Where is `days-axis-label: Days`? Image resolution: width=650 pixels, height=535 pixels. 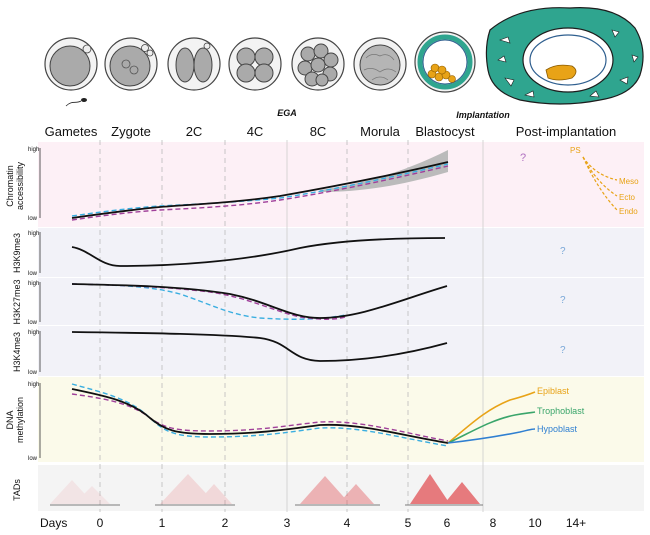
days-axis-label: Days is located at coordinates (53, 523).